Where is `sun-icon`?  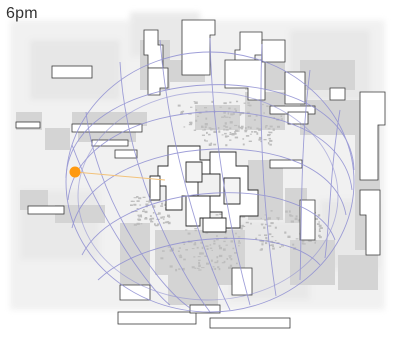 sun-icon is located at coordinates (75, 172).